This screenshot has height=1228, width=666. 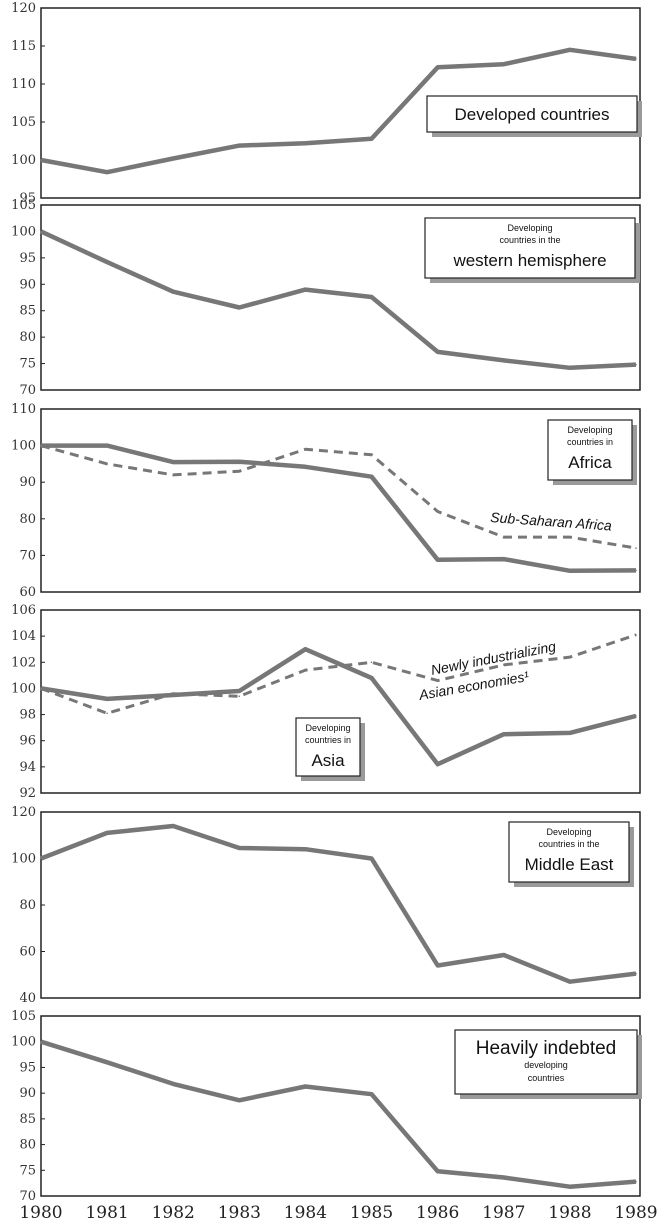 What do you see at coordinates (635, 1213) in the screenshot?
I see `x-tick-label: 1989` at bounding box center [635, 1213].